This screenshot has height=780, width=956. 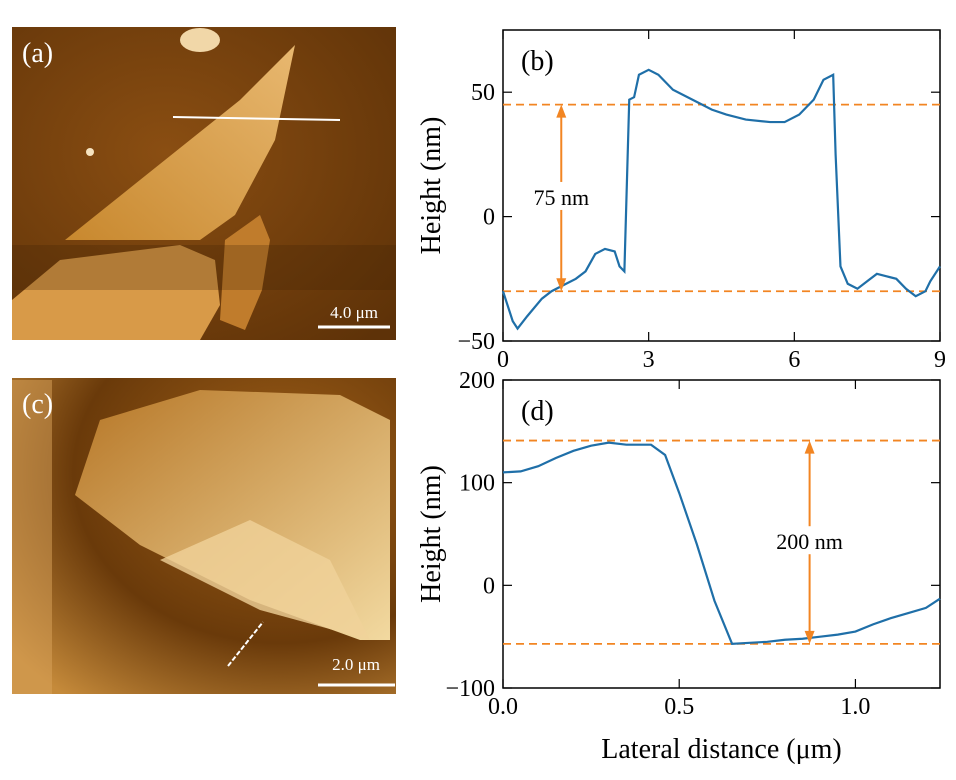 I want to click on scale-bar-label: 2.0 μm, so click(x=356, y=664).